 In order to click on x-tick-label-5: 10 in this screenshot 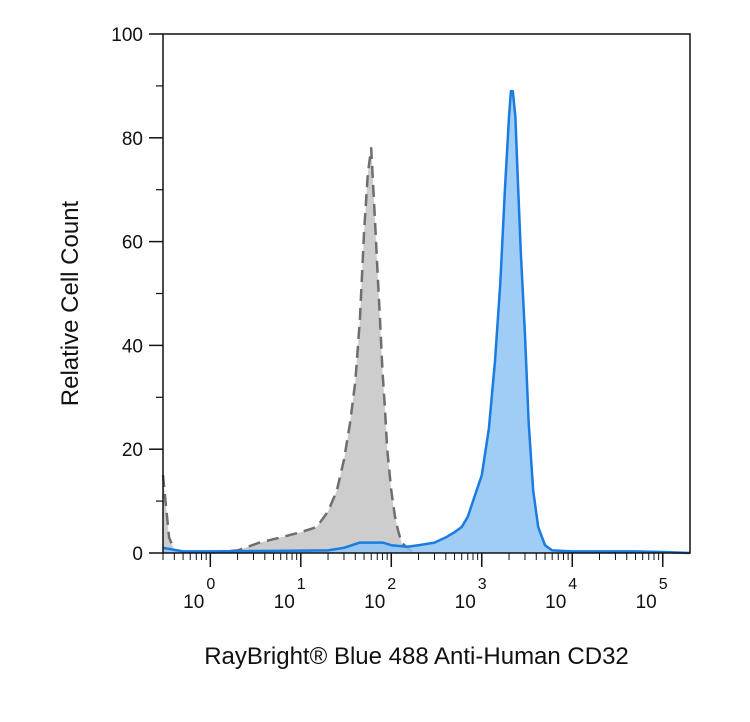, I will do `click(646, 602)`.